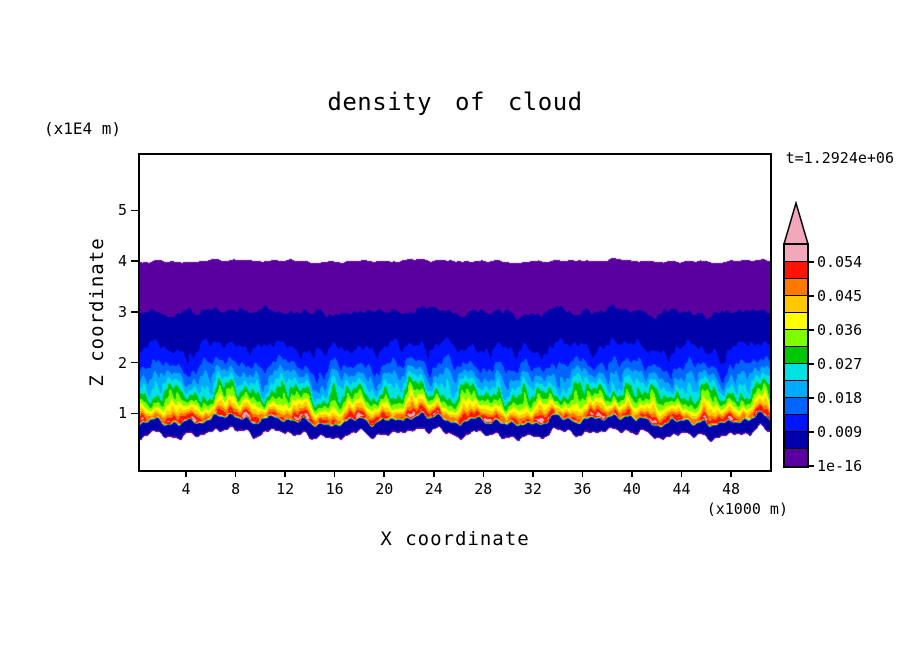 The height and width of the screenshot is (654, 904). What do you see at coordinates (122, 413) in the screenshot?
I see `y-tick-label: 1` at bounding box center [122, 413].